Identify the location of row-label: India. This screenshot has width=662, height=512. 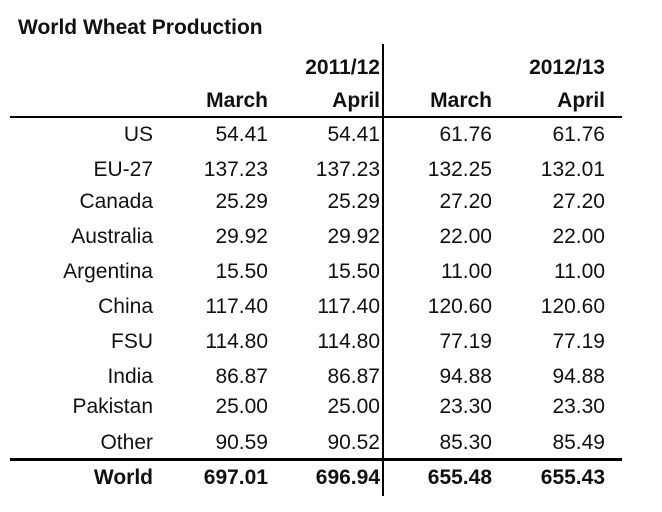
(130, 376).